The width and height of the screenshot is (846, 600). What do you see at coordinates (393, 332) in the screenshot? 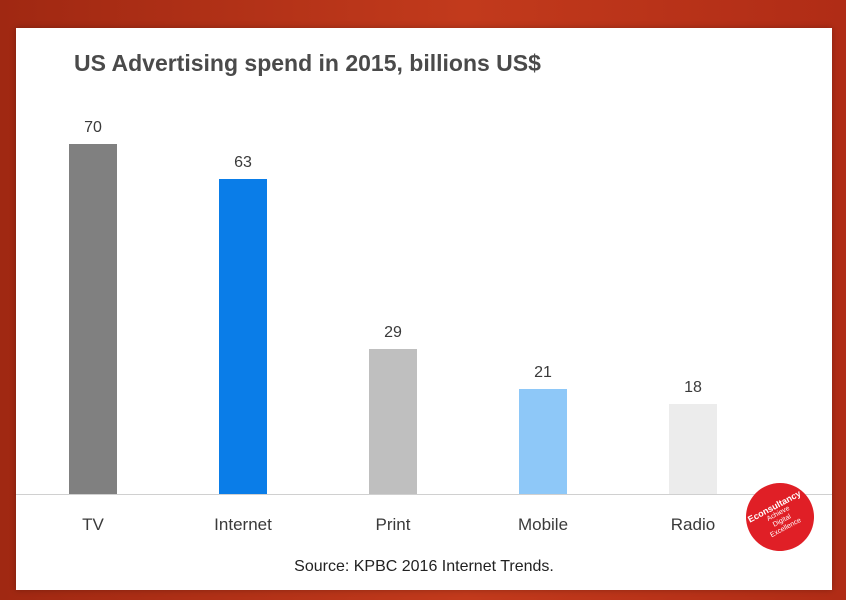
I see `value-label-print: 29` at bounding box center [393, 332].